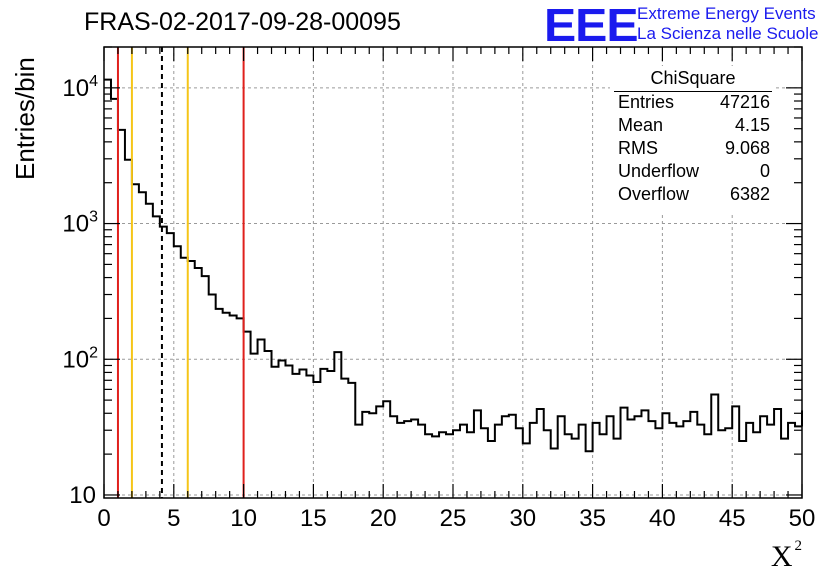  What do you see at coordinates (25, 118) in the screenshot?
I see `y-axis-label: Entries/bin` at bounding box center [25, 118].